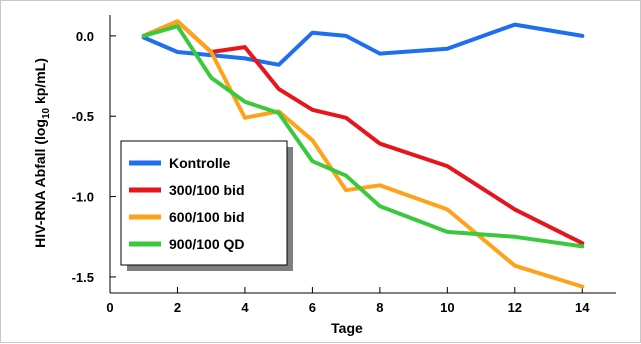 This screenshot has width=641, height=344. I want to click on x-tick-label: 4, so click(245, 307).